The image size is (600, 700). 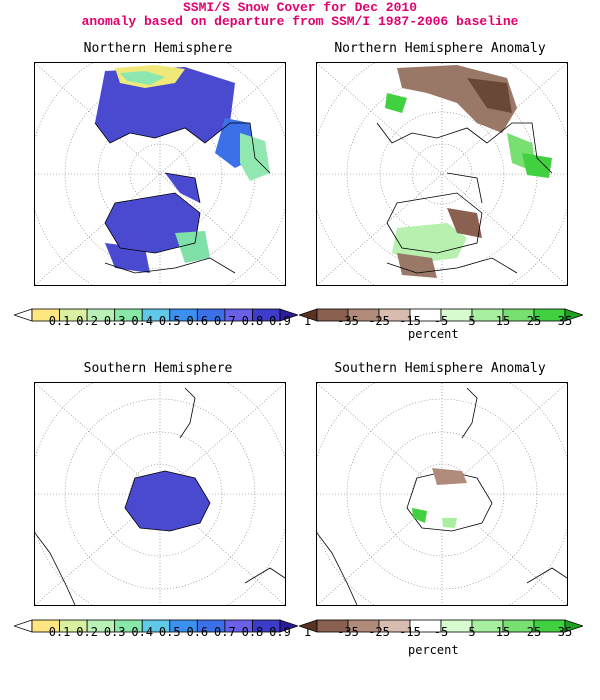 I want to click on snow-fraction-colorbar-top-labels: 0.1 0.2 0.3 0.4 0.5 0.6 0.7 0.8 0.9 1, so click(x=162, y=322).